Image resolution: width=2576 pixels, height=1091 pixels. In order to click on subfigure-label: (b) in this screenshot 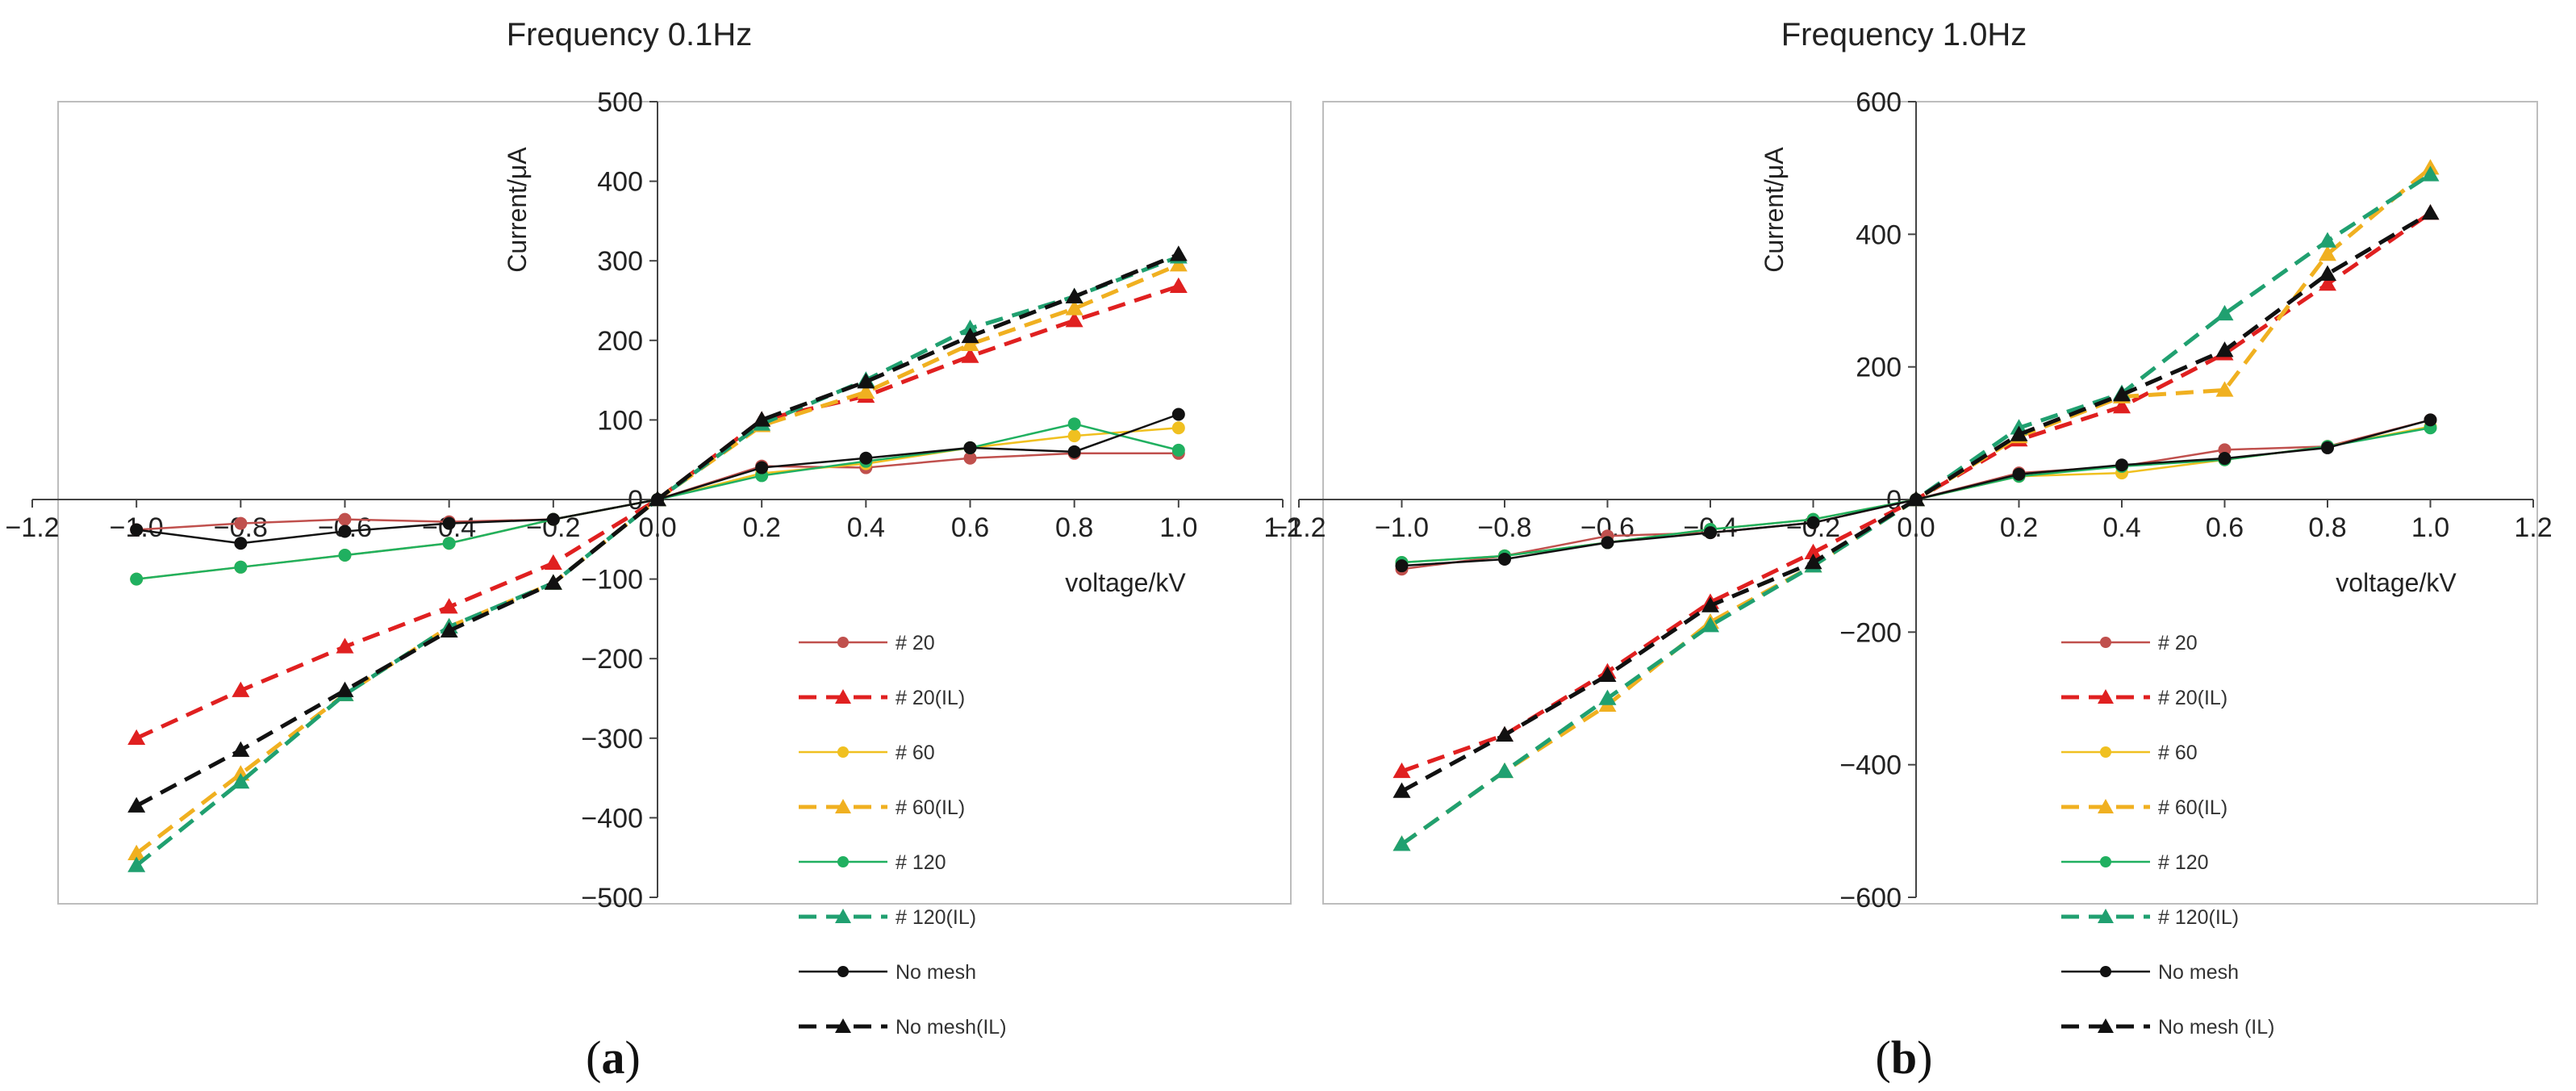, I will do `click(1904, 1057)`.